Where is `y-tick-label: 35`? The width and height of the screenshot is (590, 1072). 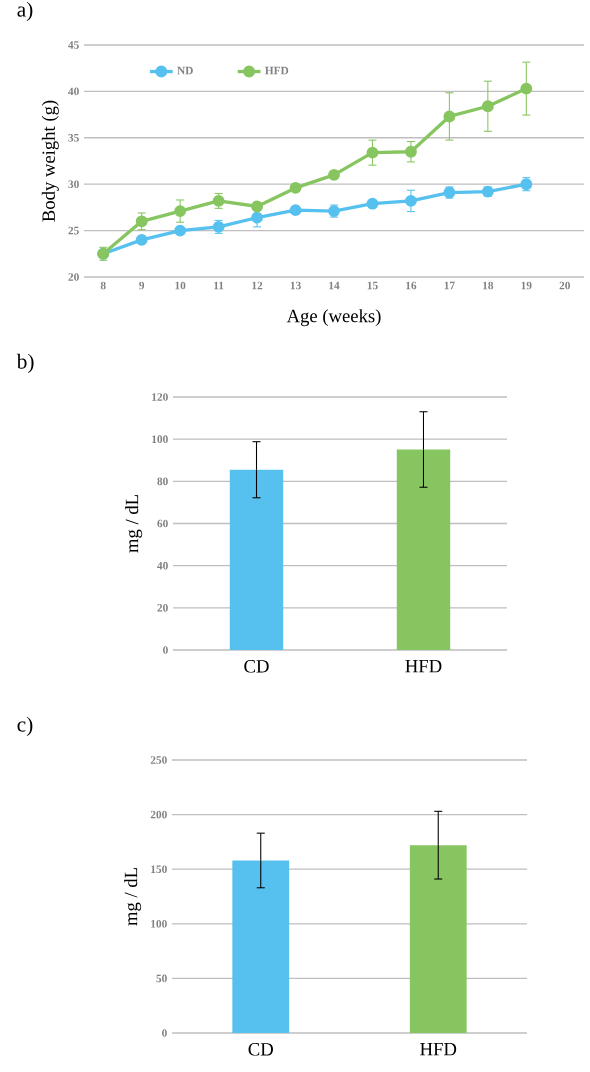
y-tick-label: 35 is located at coordinates (73, 137).